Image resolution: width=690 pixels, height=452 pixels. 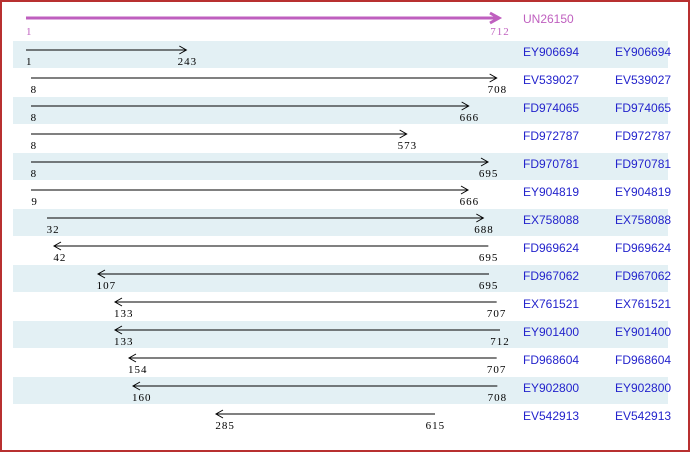 I want to click on accession-link: EV539027, so click(x=551, y=80).